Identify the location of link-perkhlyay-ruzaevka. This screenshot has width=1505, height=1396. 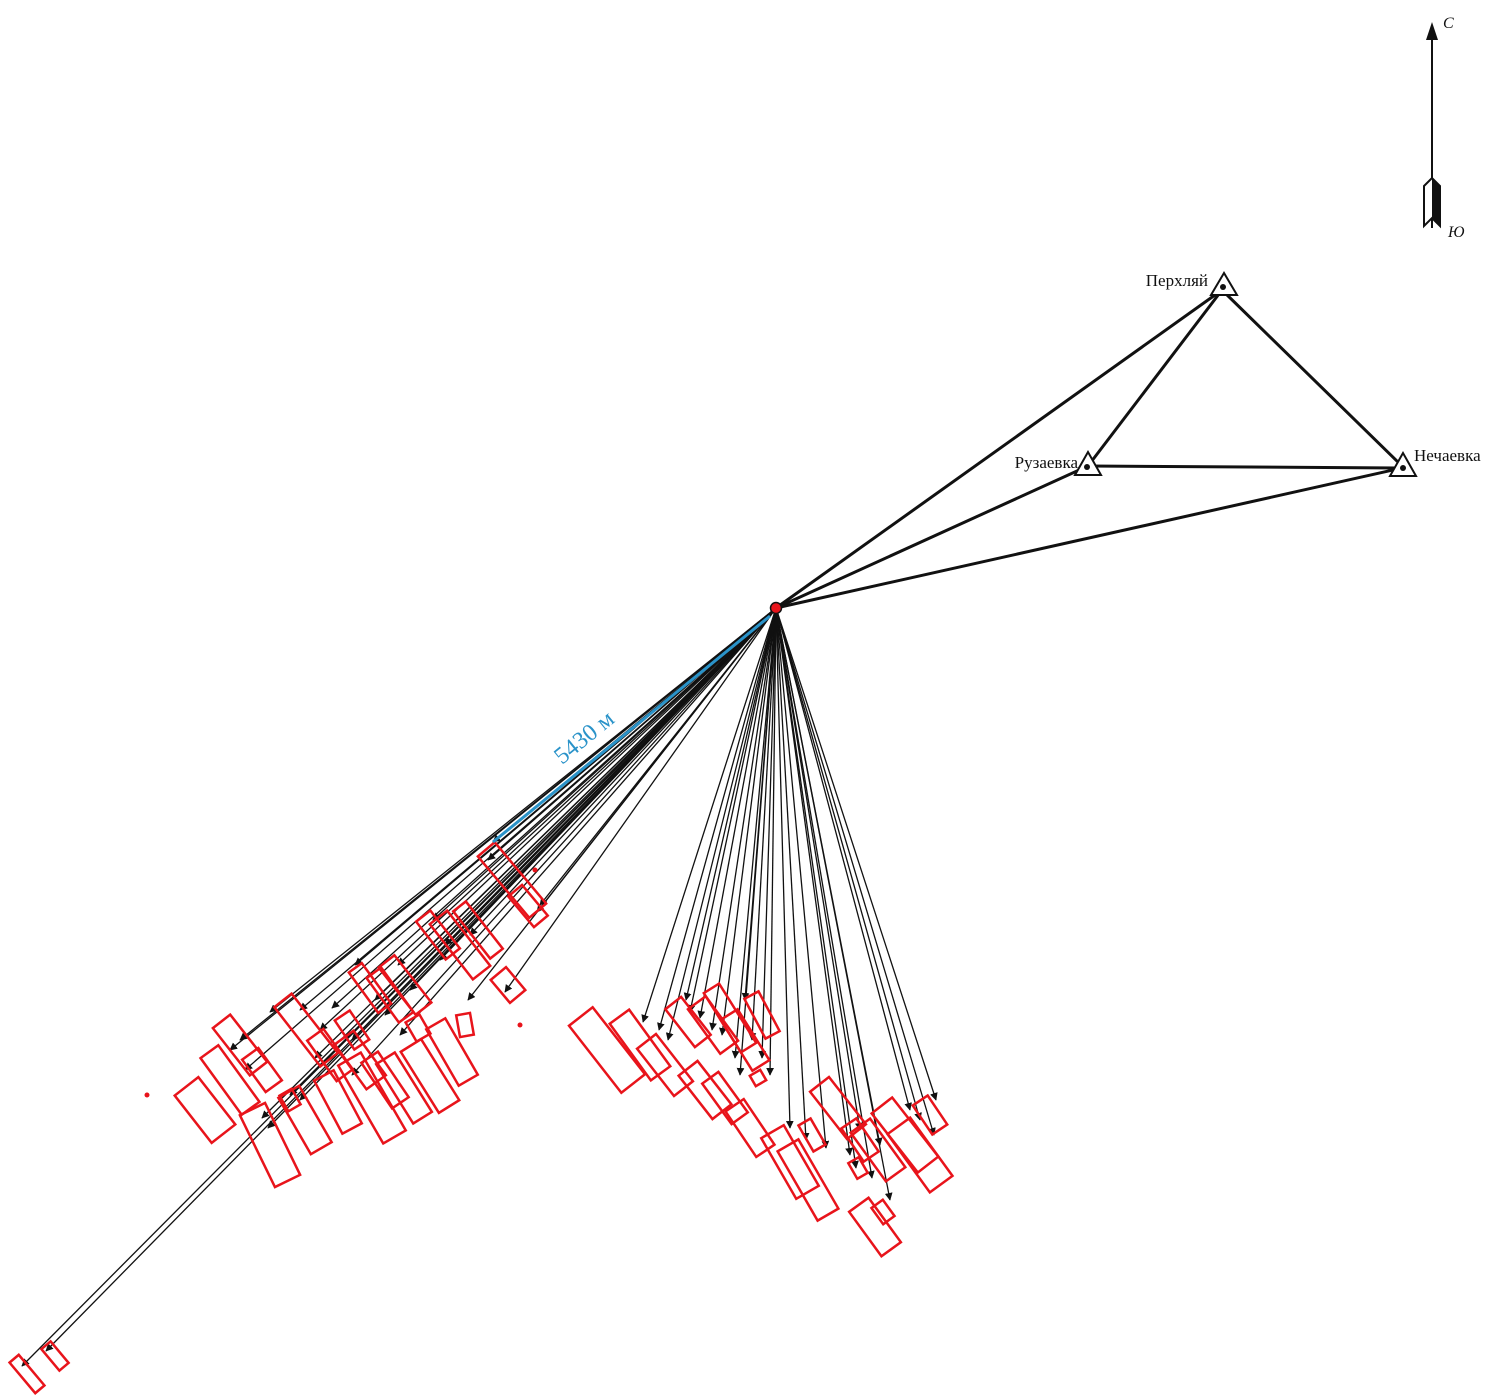
(1155, 378).